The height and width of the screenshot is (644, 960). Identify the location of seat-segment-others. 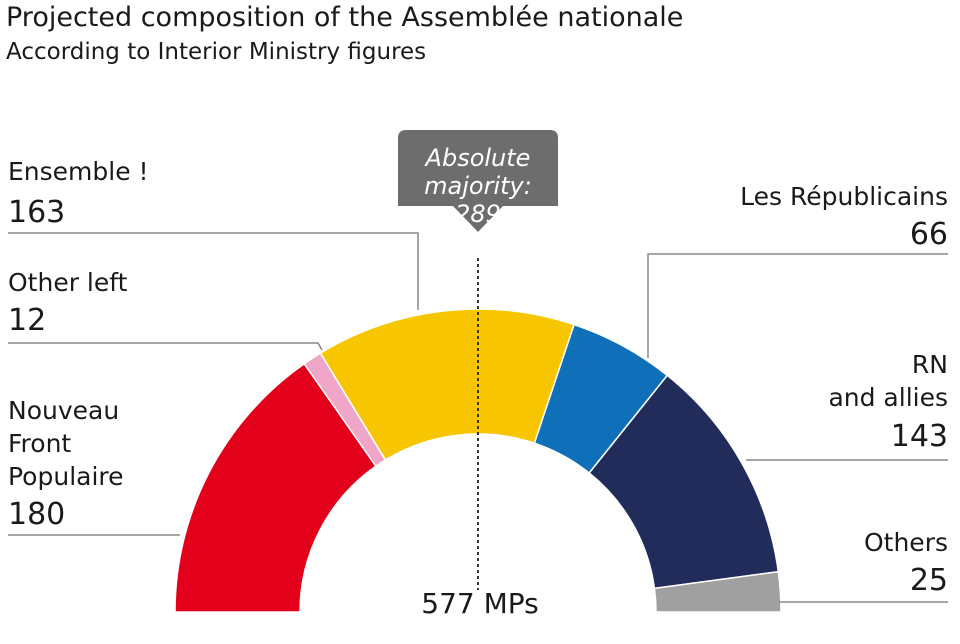
(717, 591).